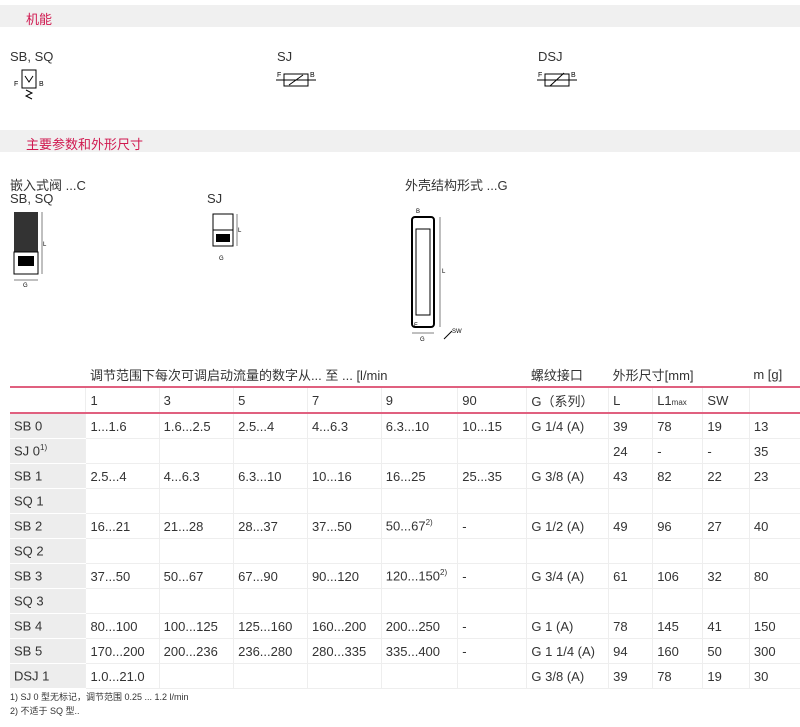 The height and width of the screenshot is (727, 800). Describe the element at coordinates (122, 476) in the screenshot. I see `table-cell: 2.5...4` at that location.